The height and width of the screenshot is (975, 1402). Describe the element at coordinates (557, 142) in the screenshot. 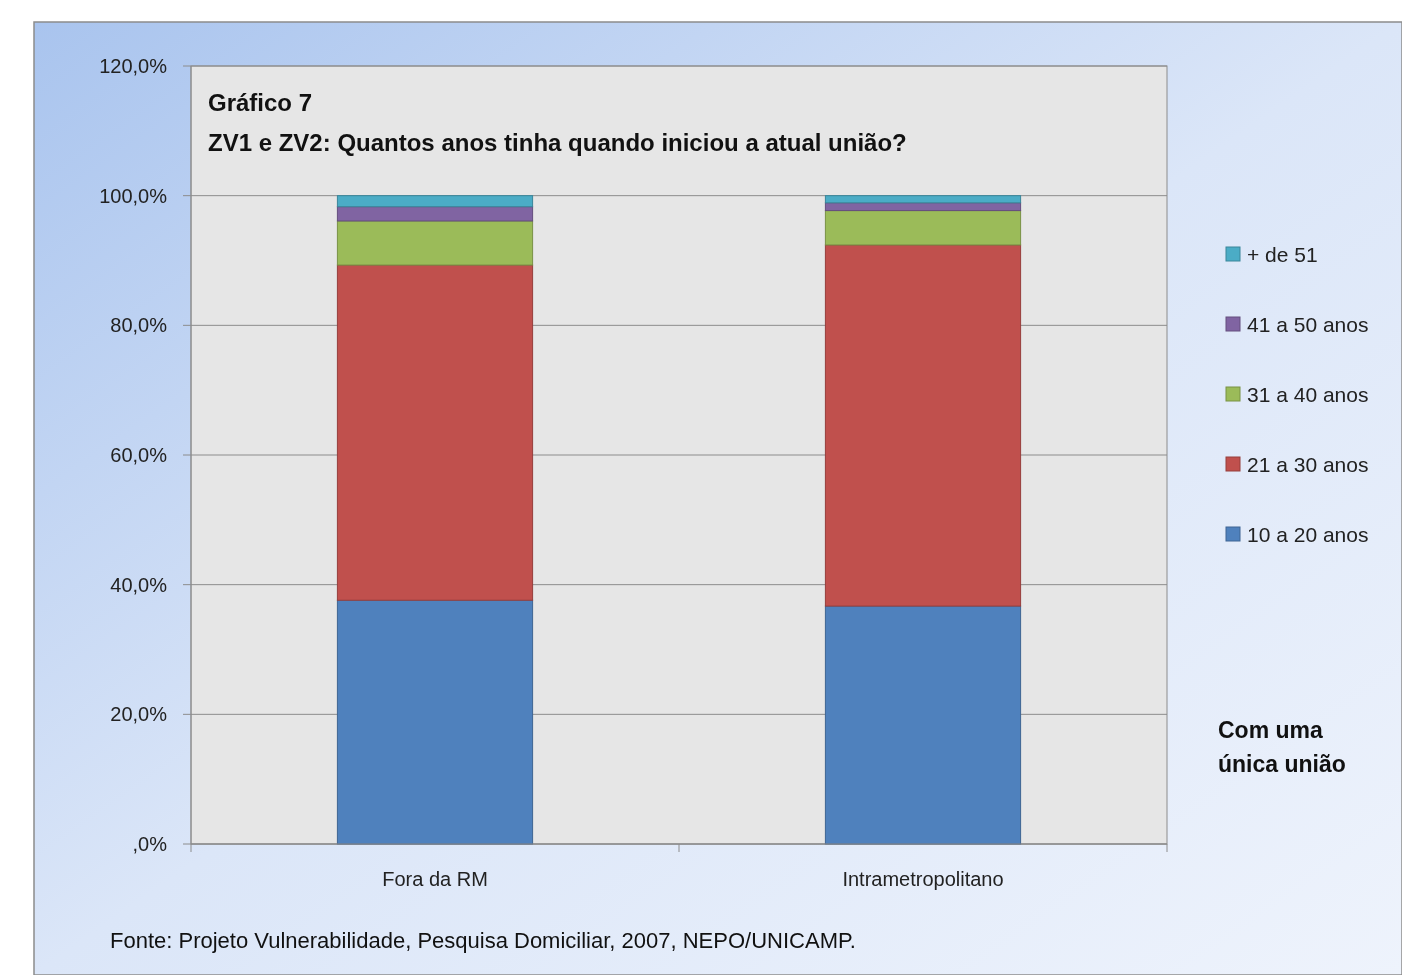

I see `text: ZV1 e ZV2: Quantos anos tinha quando iniciou a atual união?` at that location.